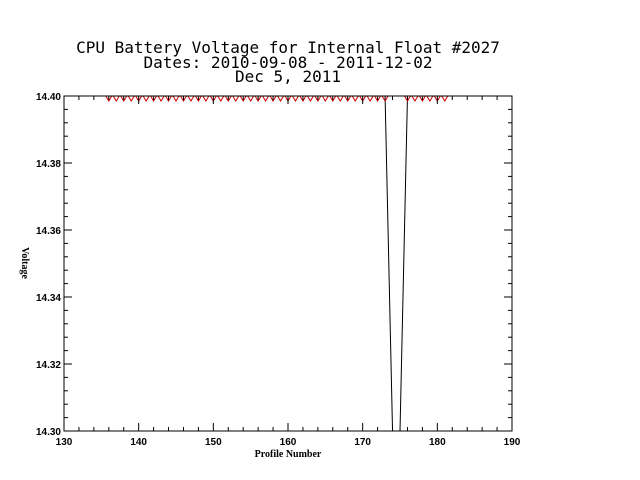 The image size is (640, 480). I want to click on x-axis-label: Profile Number, so click(288, 454).